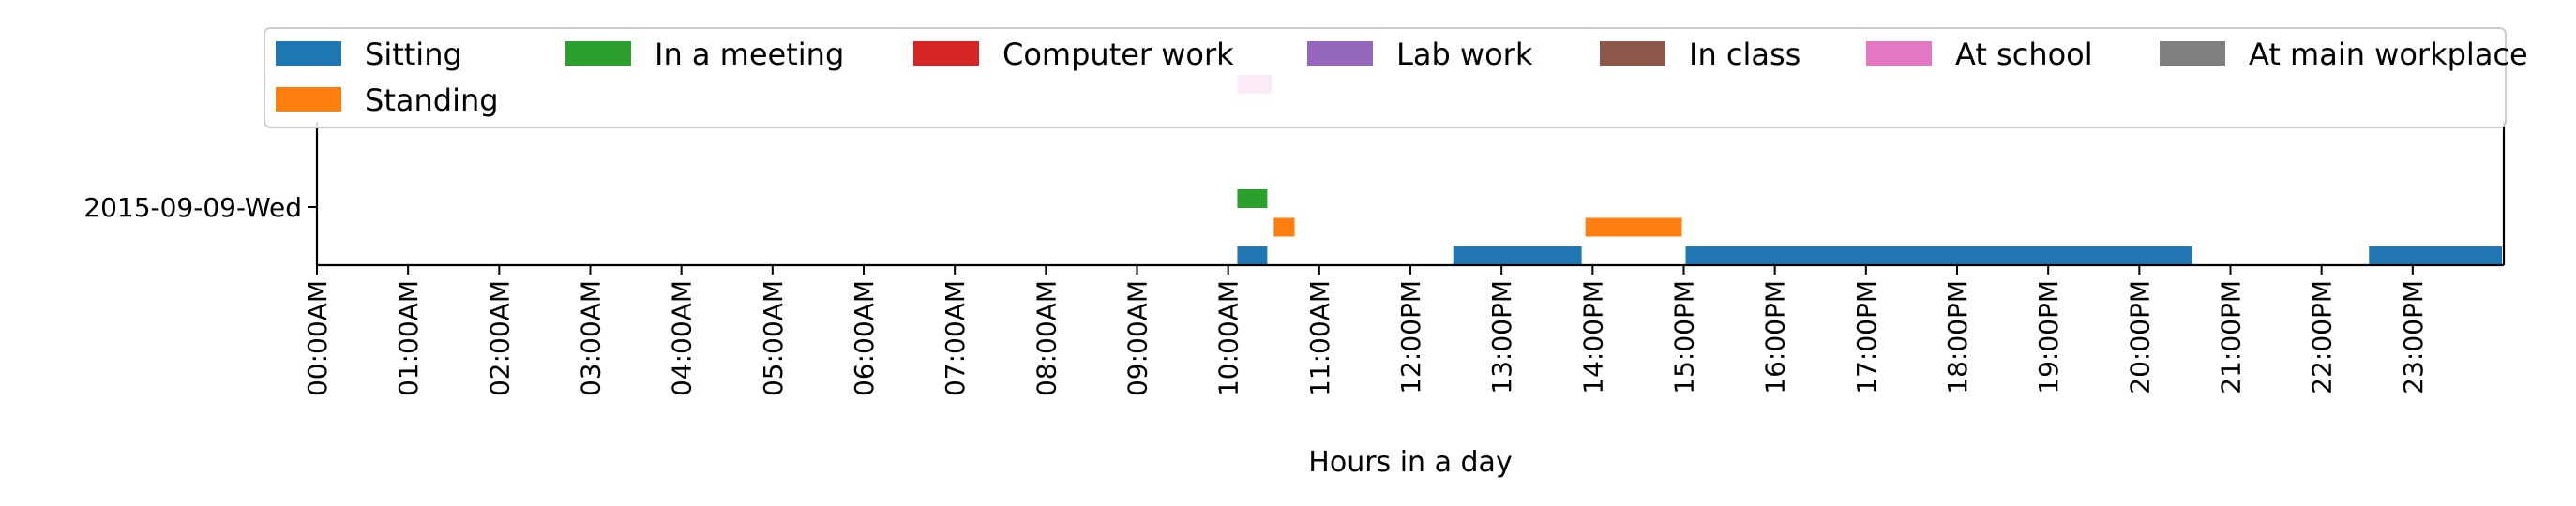 The image size is (2576, 506). Describe the element at coordinates (773, 338) in the screenshot. I see `x-tick-label-5: 05:00AM` at that location.